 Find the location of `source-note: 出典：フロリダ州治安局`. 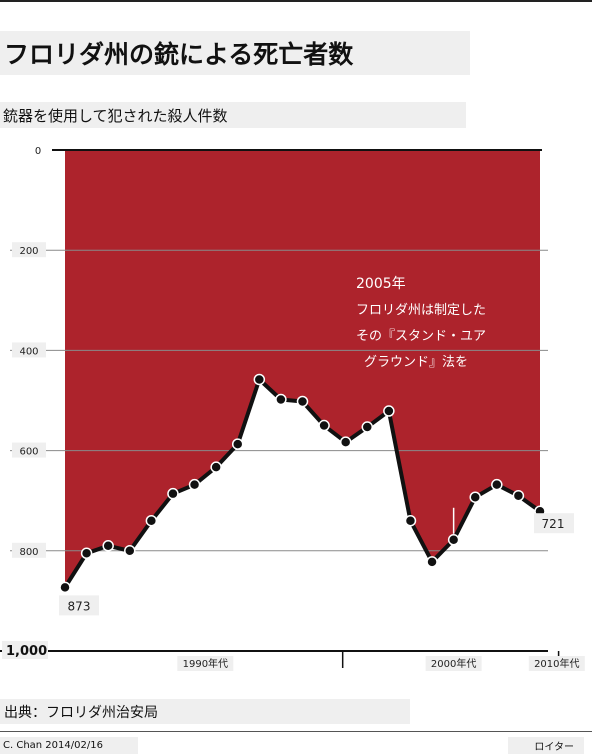

source-note: 出典：フロリダ州治安局 is located at coordinates (205, 711).